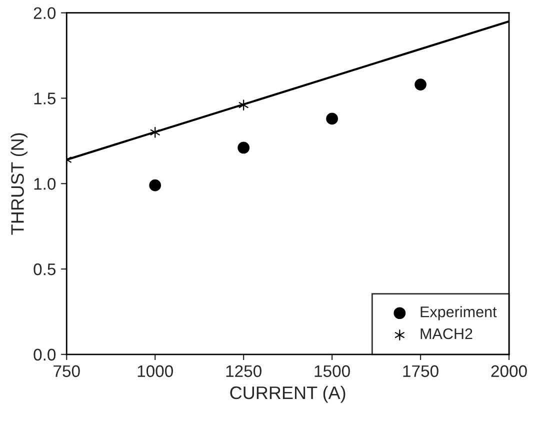 This screenshot has width=533, height=427. Describe the element at coordinates (244, 371) in the screenshot. I see `x-tick-label: 1250` at that location.